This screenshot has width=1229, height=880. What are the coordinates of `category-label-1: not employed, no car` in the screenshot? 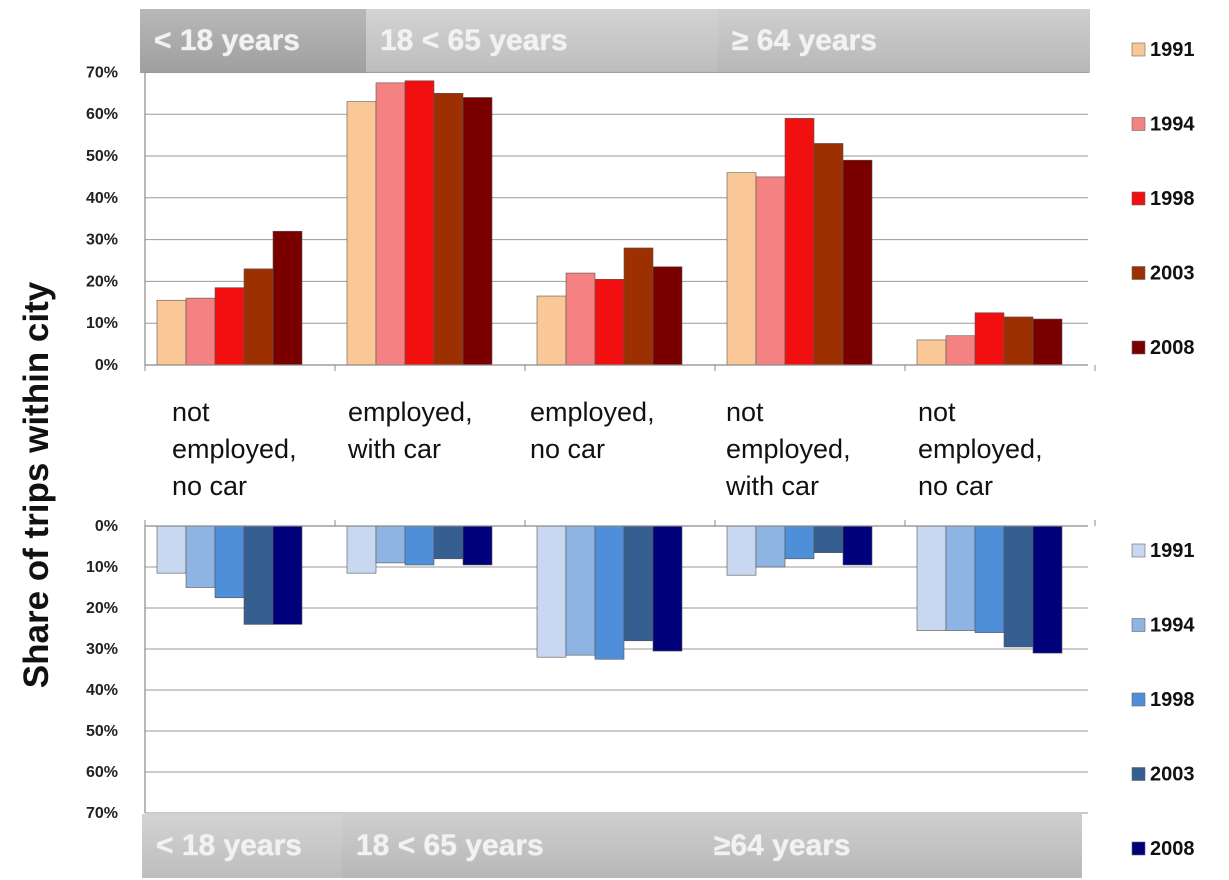 It's located at (234, 449).